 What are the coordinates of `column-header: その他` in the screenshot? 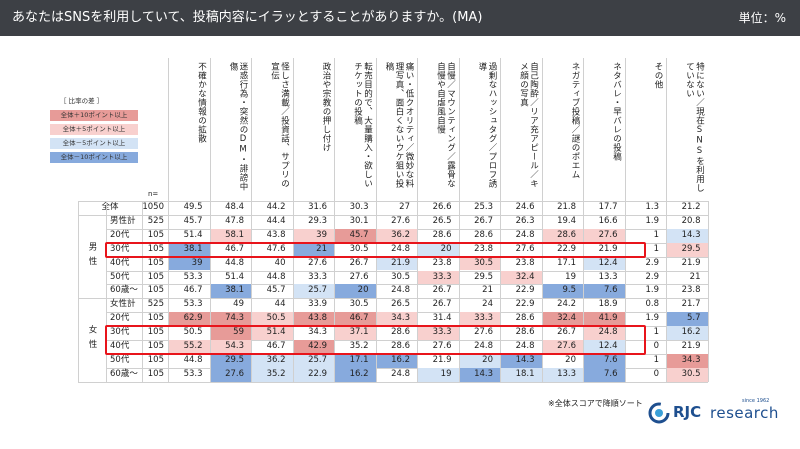 It's located at (658, 75).